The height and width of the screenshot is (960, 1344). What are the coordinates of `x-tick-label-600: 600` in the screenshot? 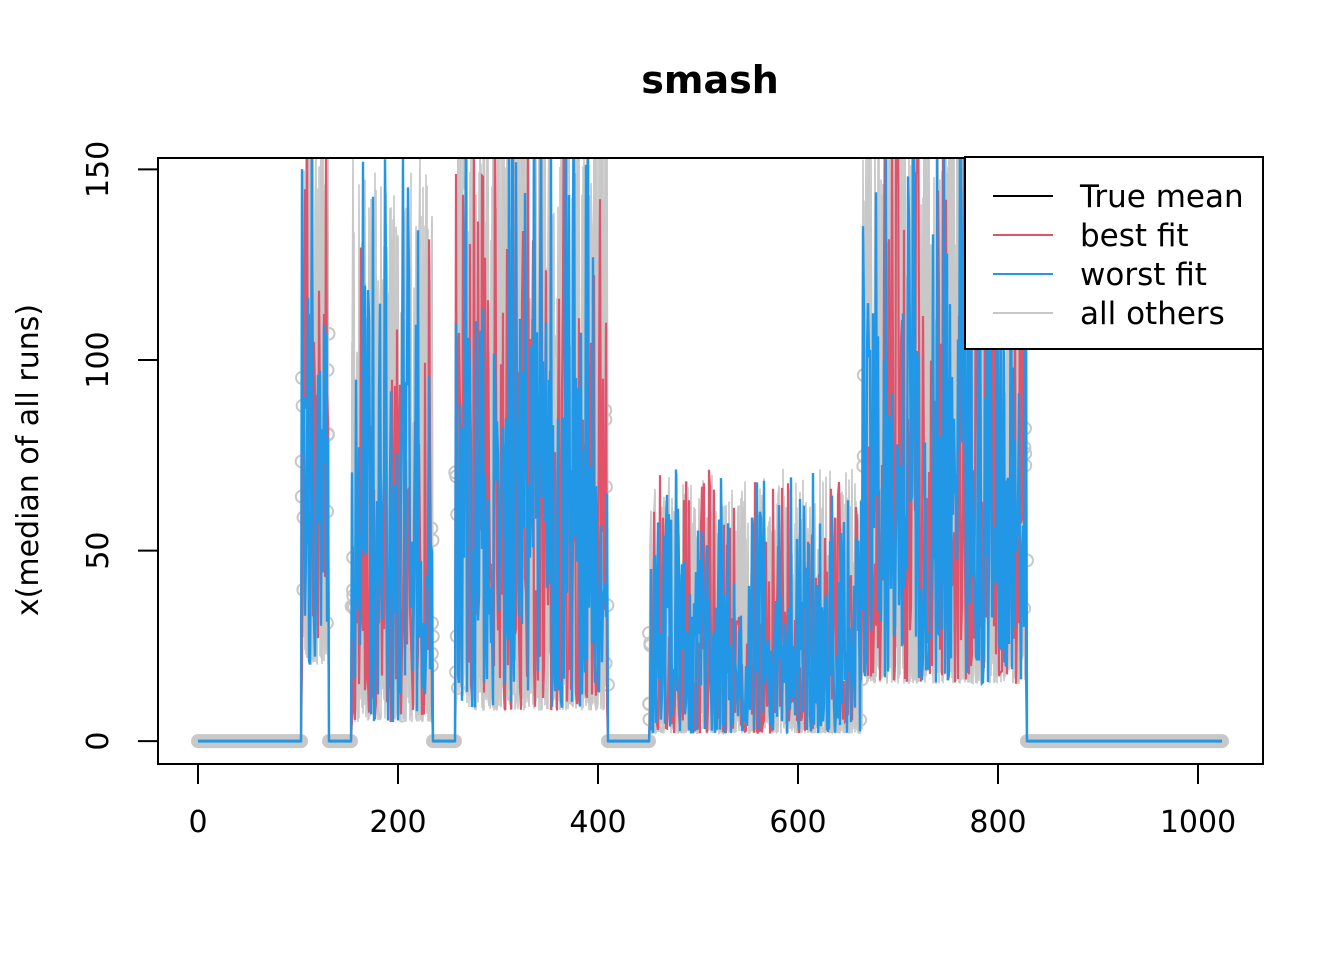 It's located at (797, 822).